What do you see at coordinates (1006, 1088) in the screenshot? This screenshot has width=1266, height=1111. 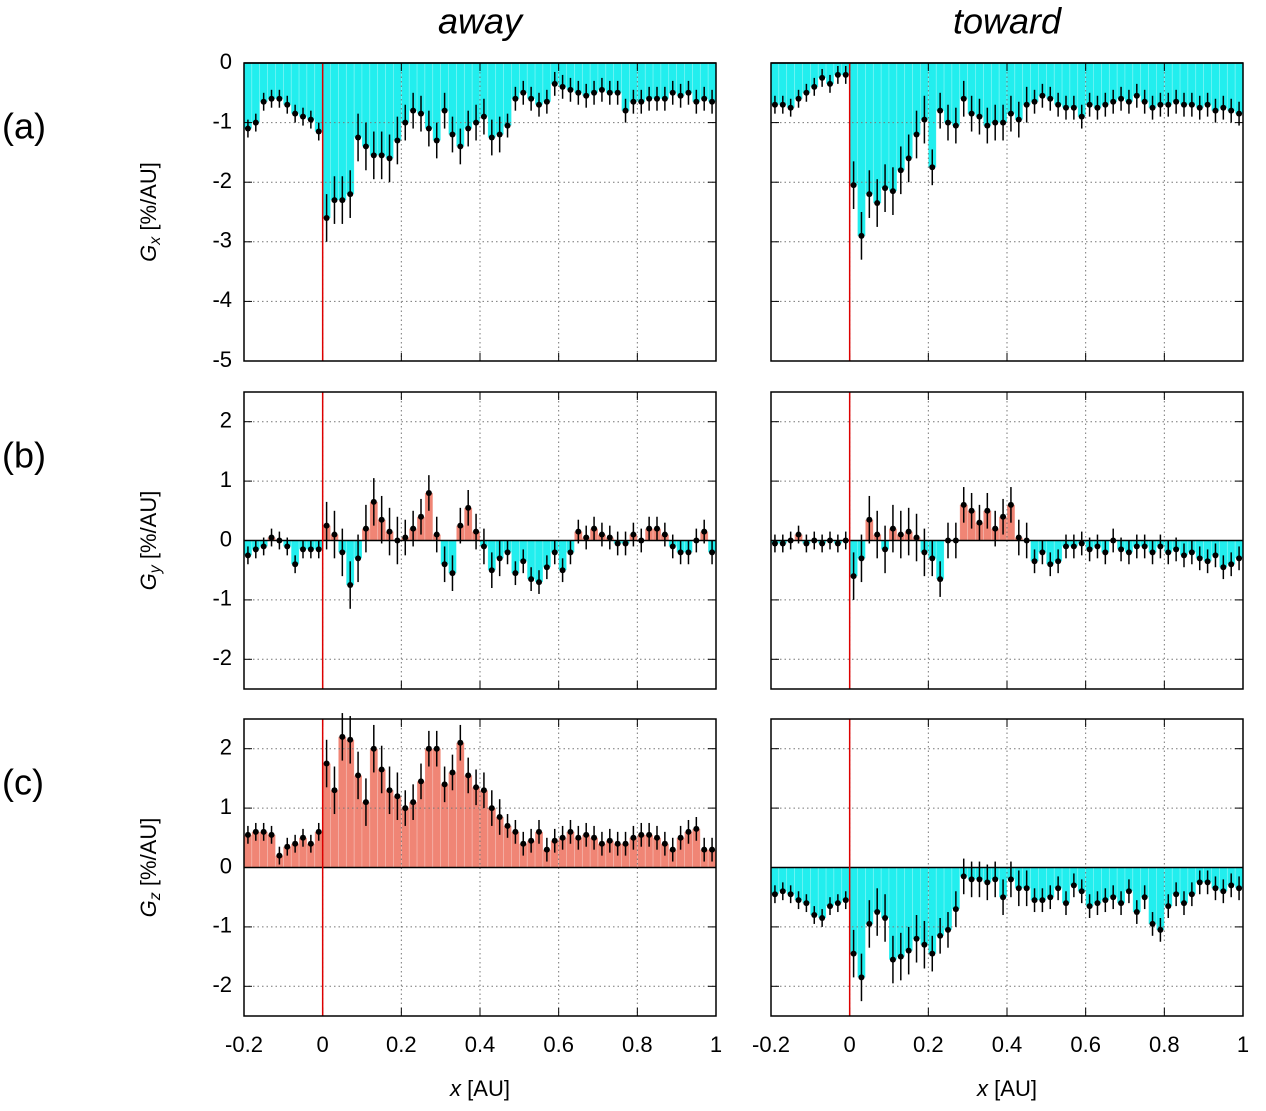 I see `x-axis-label: x [AU]` at bounding box center [1006, 1088].